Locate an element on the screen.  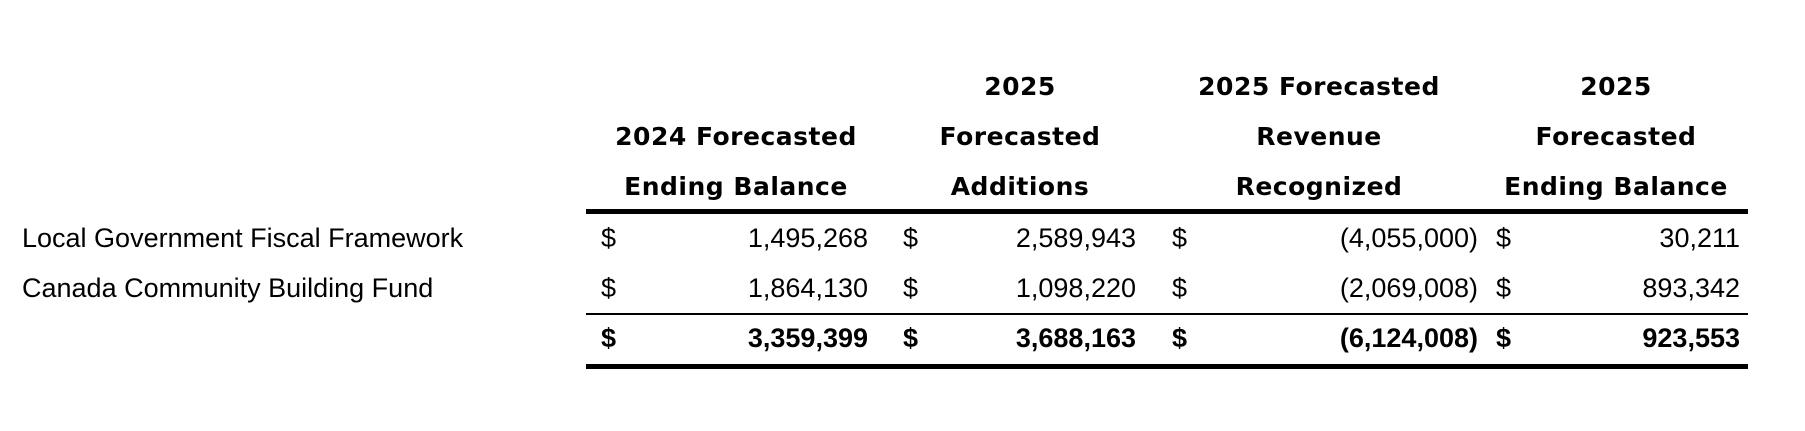
row-label: Local Government Fiscal Framework is located at coordinates (243, 238).